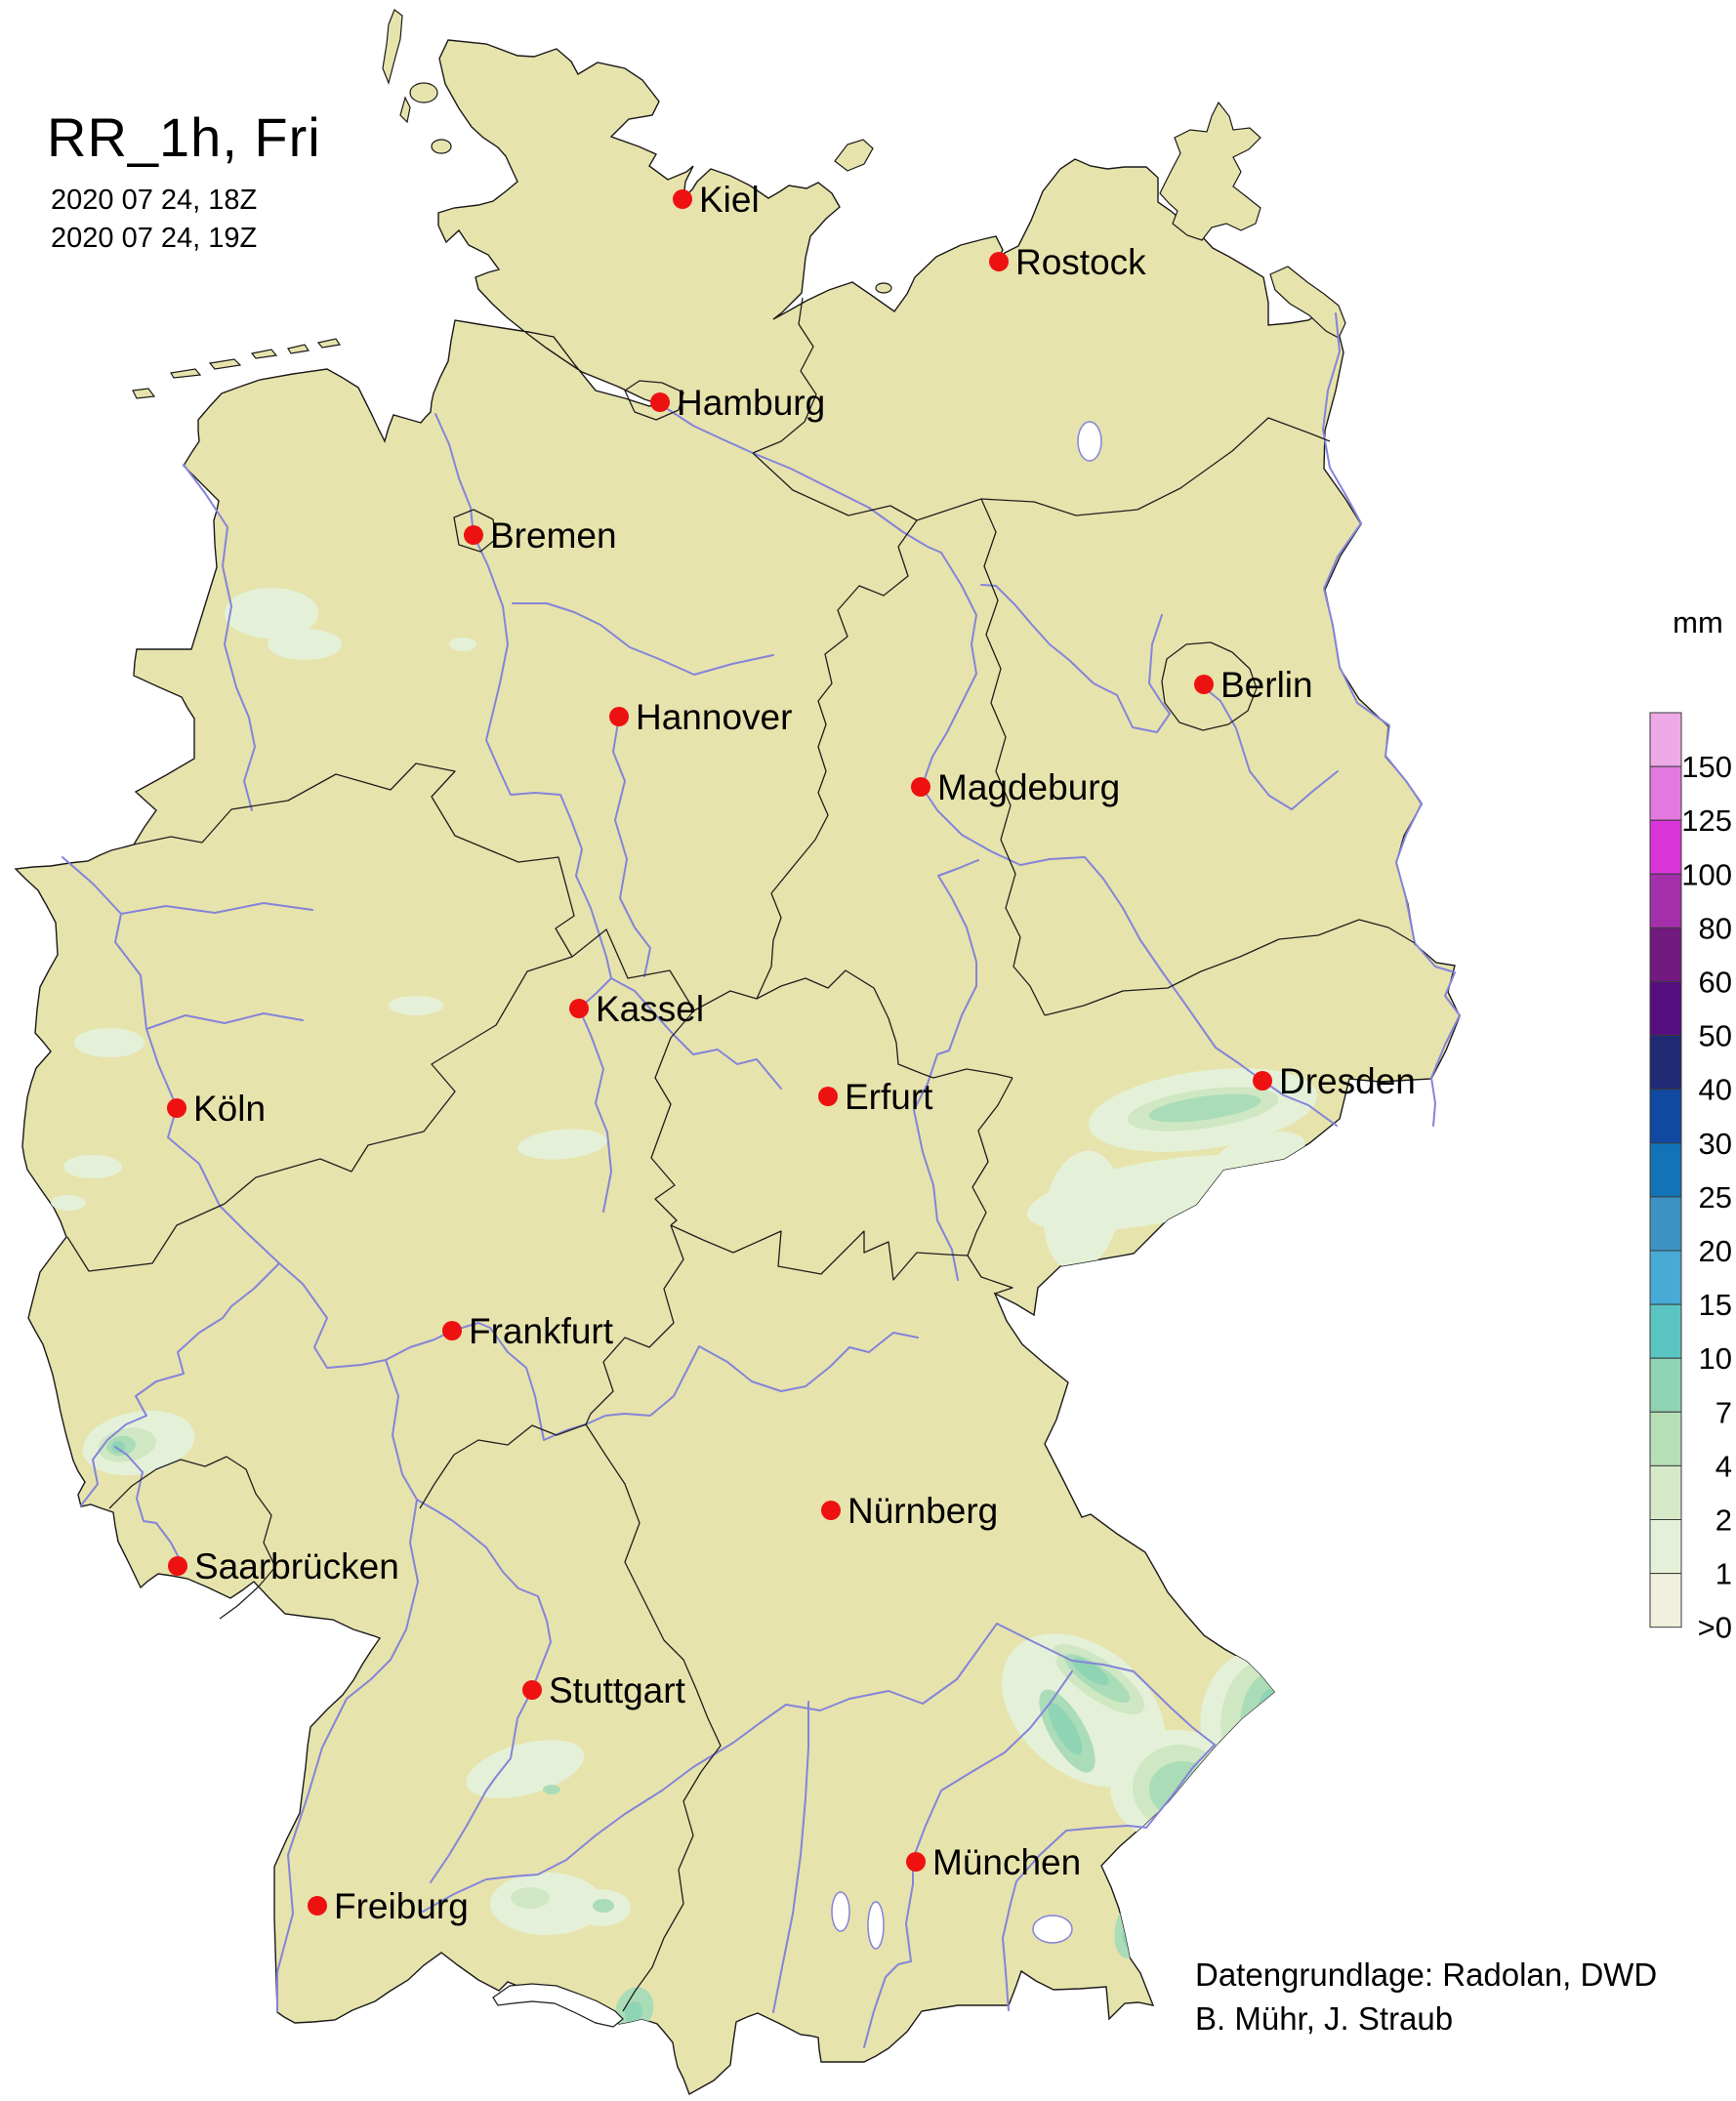 The image size is (1736, 2101). I want to click on legend-label: 2, so click(1723, 1521).